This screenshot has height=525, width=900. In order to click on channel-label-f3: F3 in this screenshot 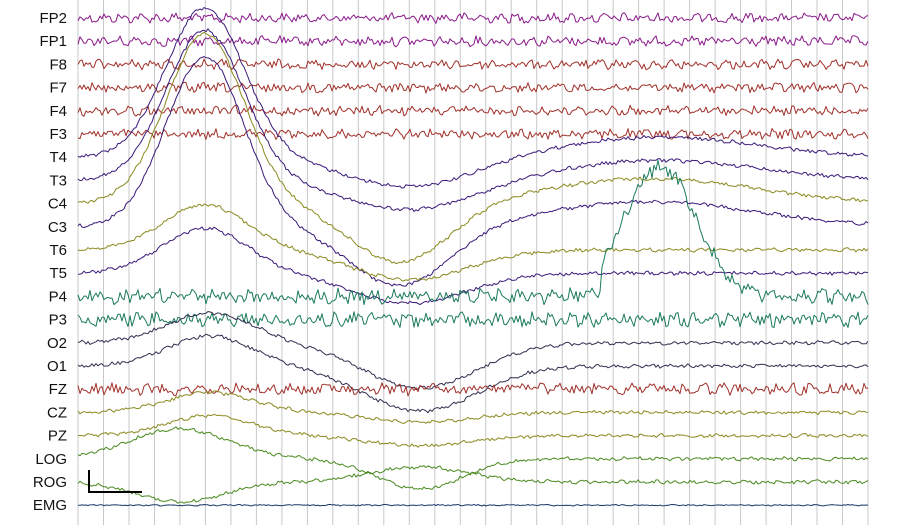, I will do `click(58, 134)`.